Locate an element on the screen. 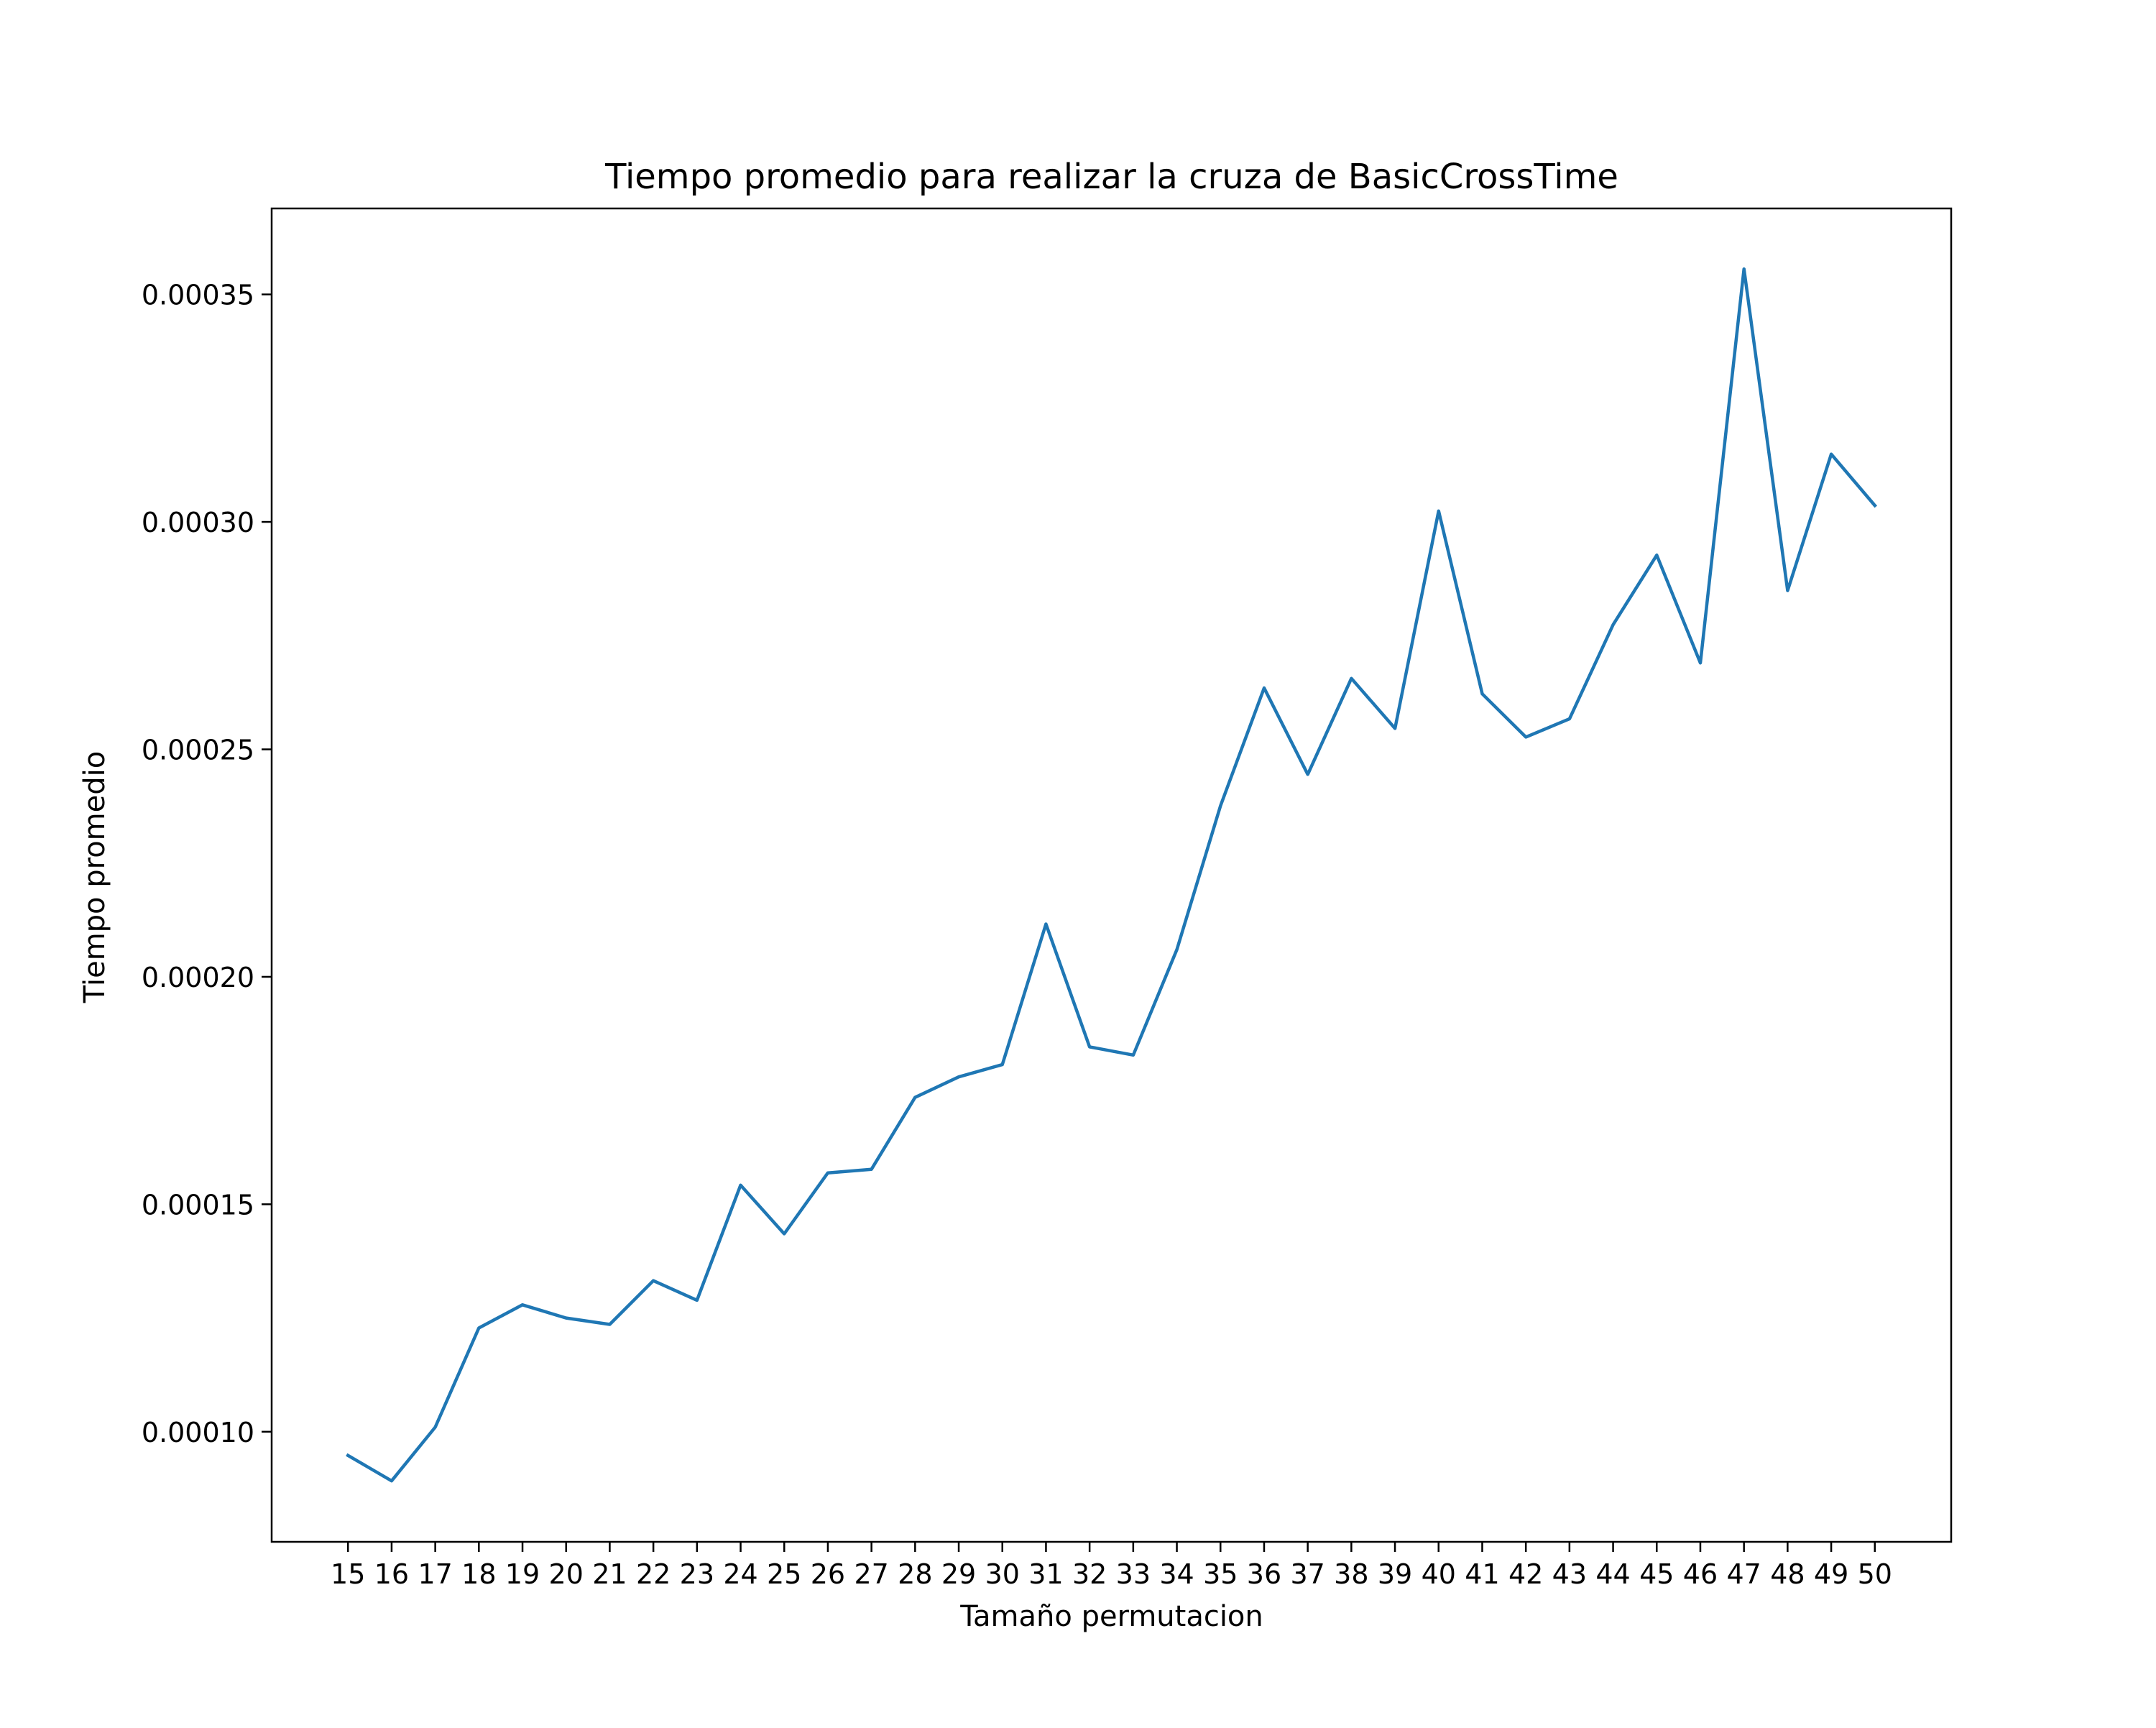  x-tick-label: 22 is located at coordinates (653, 1574).